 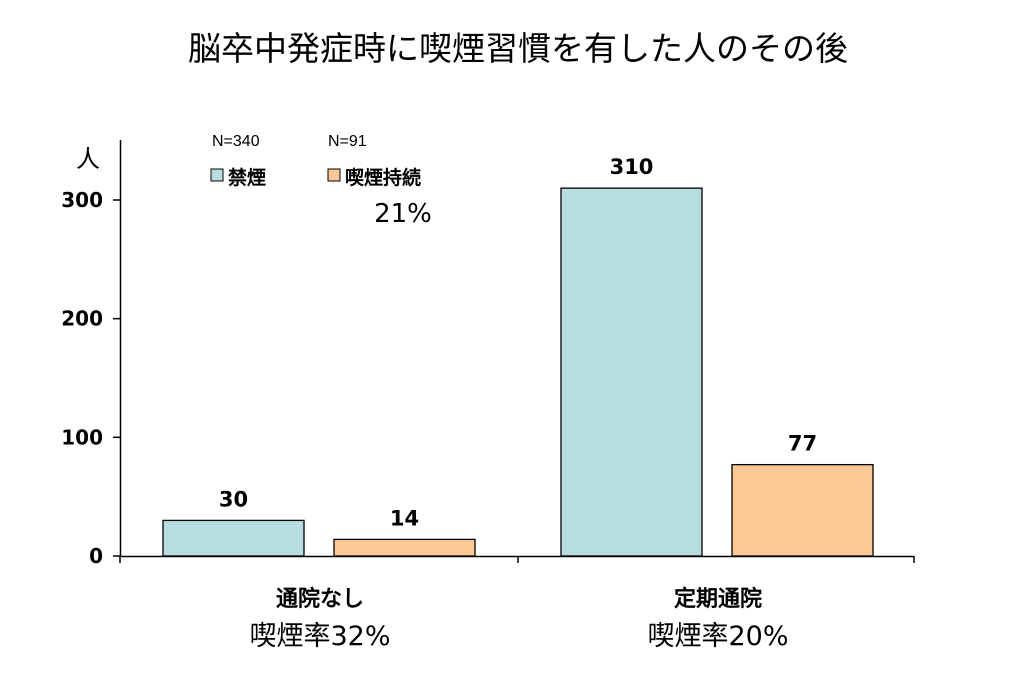 I want to click on bar-value-label: 77, so click(x=802, y=444).